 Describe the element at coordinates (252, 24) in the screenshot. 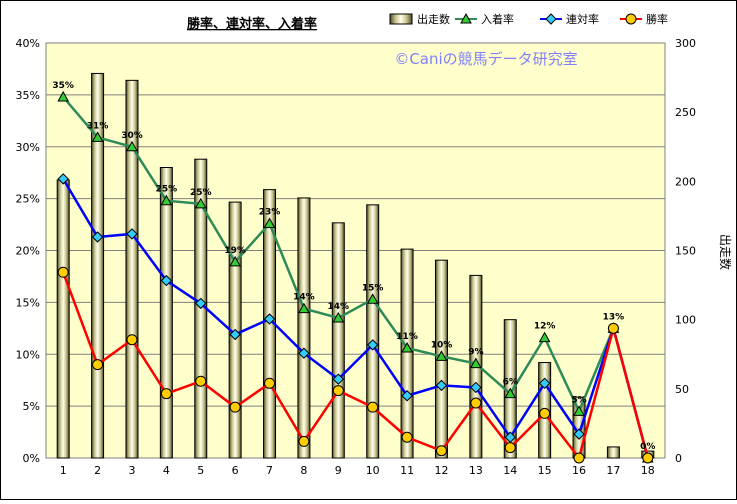

I see `chart-title: 勝率、連対率、入着率` at that location.